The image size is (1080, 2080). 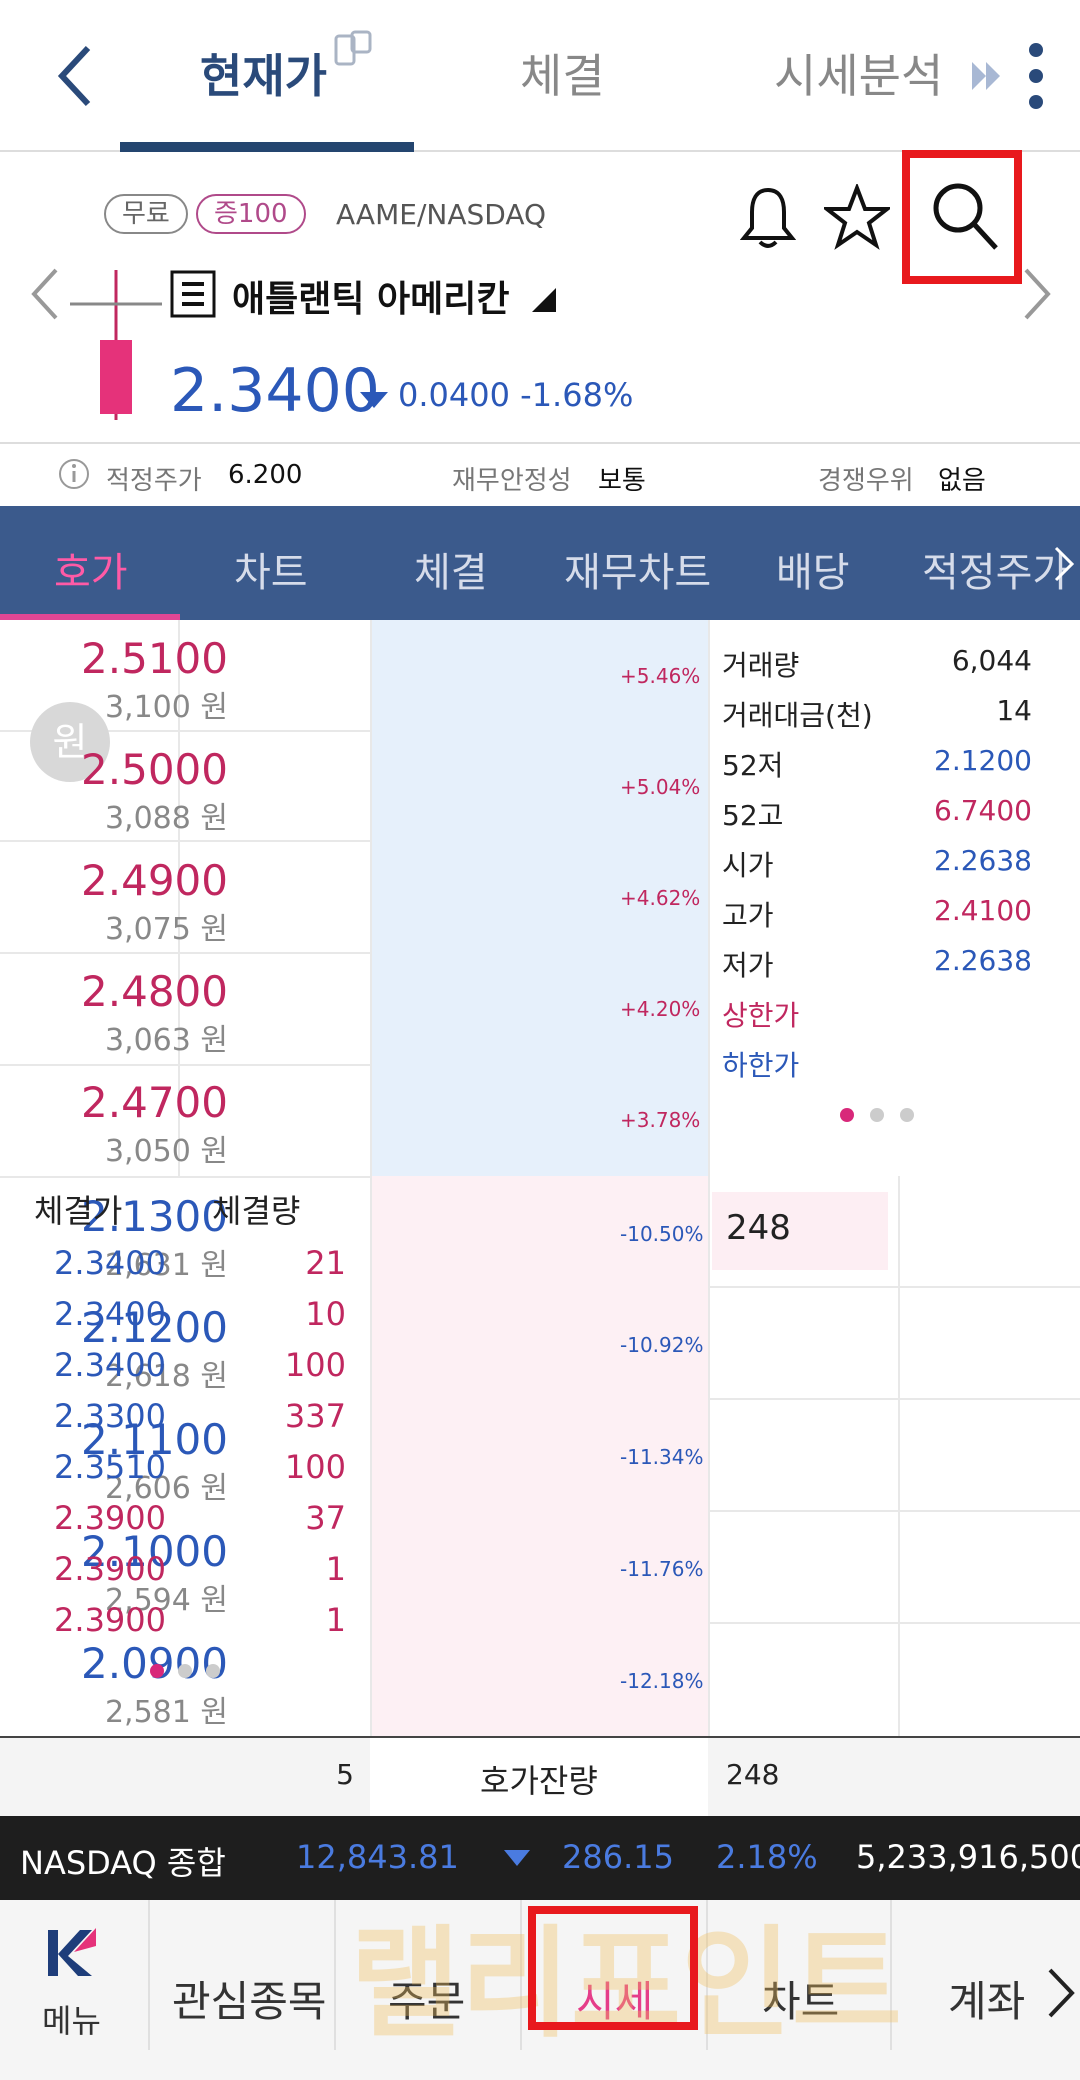 I want to click on active-tab-indicator, so click(x=267, y=147).